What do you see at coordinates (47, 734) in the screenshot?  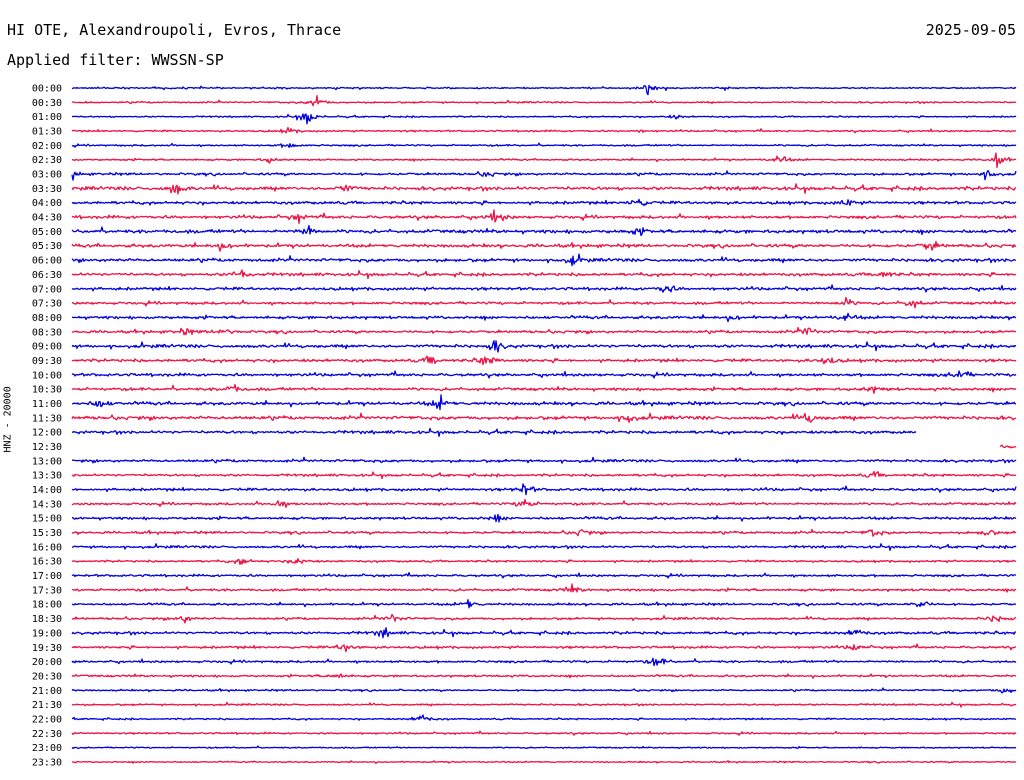 I see `time-label: 22:30` at bounding box center [47, 734].